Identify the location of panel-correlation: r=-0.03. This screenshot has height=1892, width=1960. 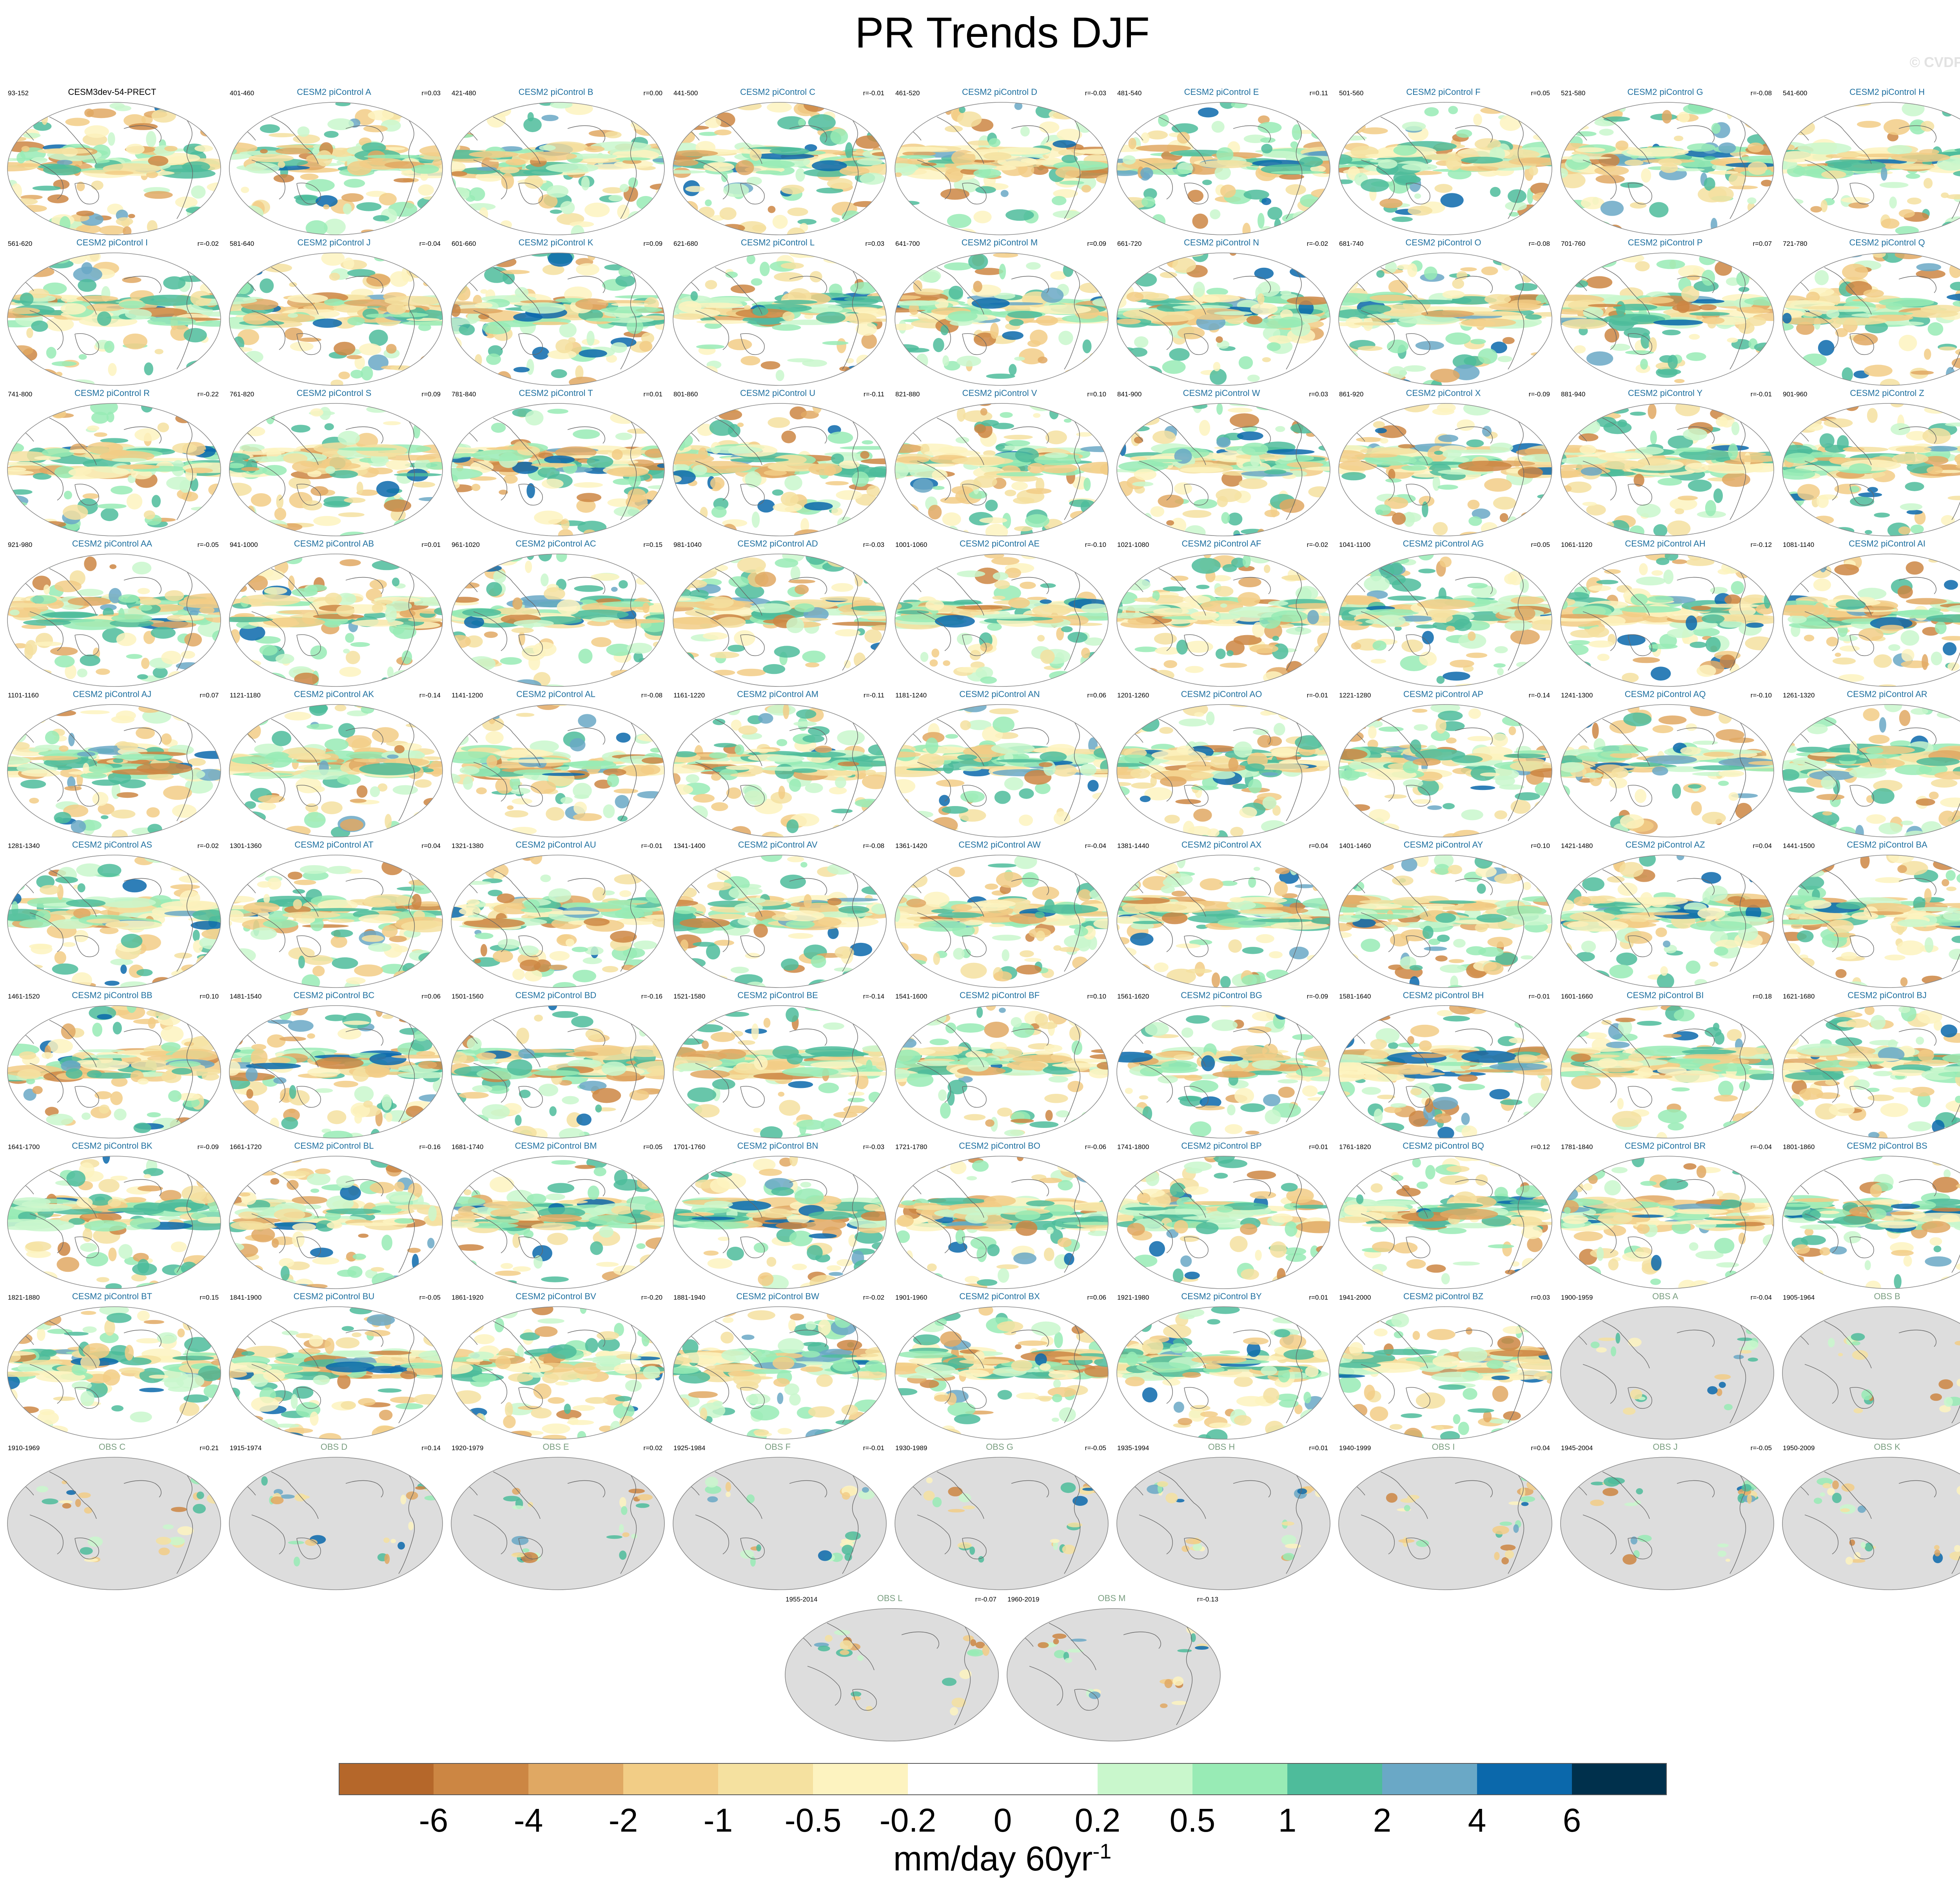
(873, 544).